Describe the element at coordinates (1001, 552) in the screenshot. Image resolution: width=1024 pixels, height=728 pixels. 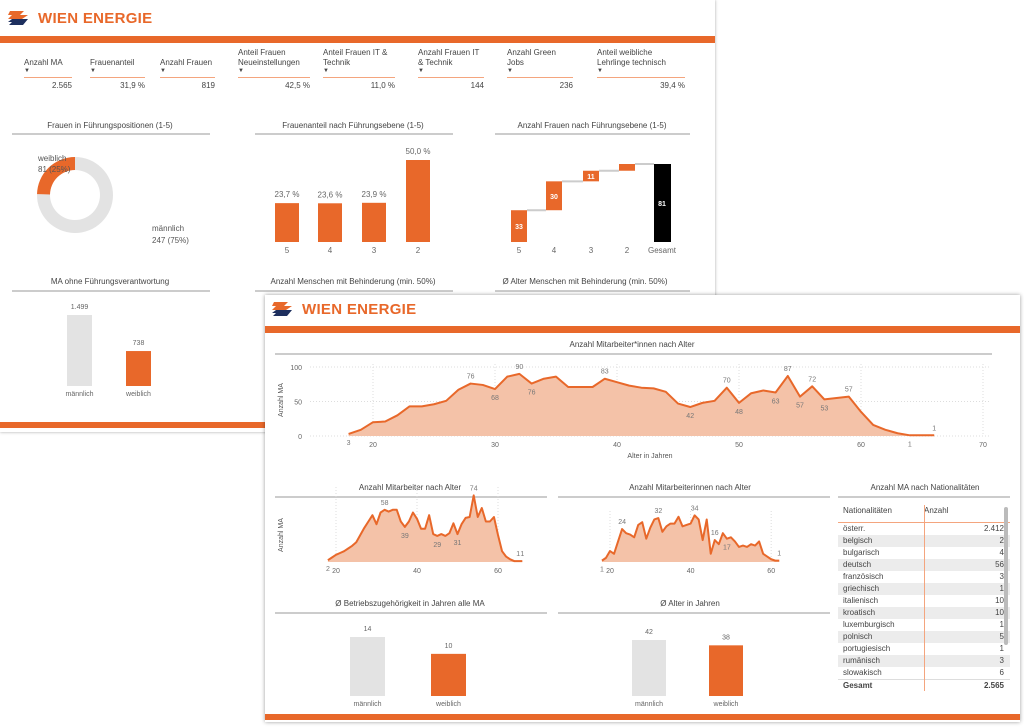
I see `count-cell: 4` at that location.